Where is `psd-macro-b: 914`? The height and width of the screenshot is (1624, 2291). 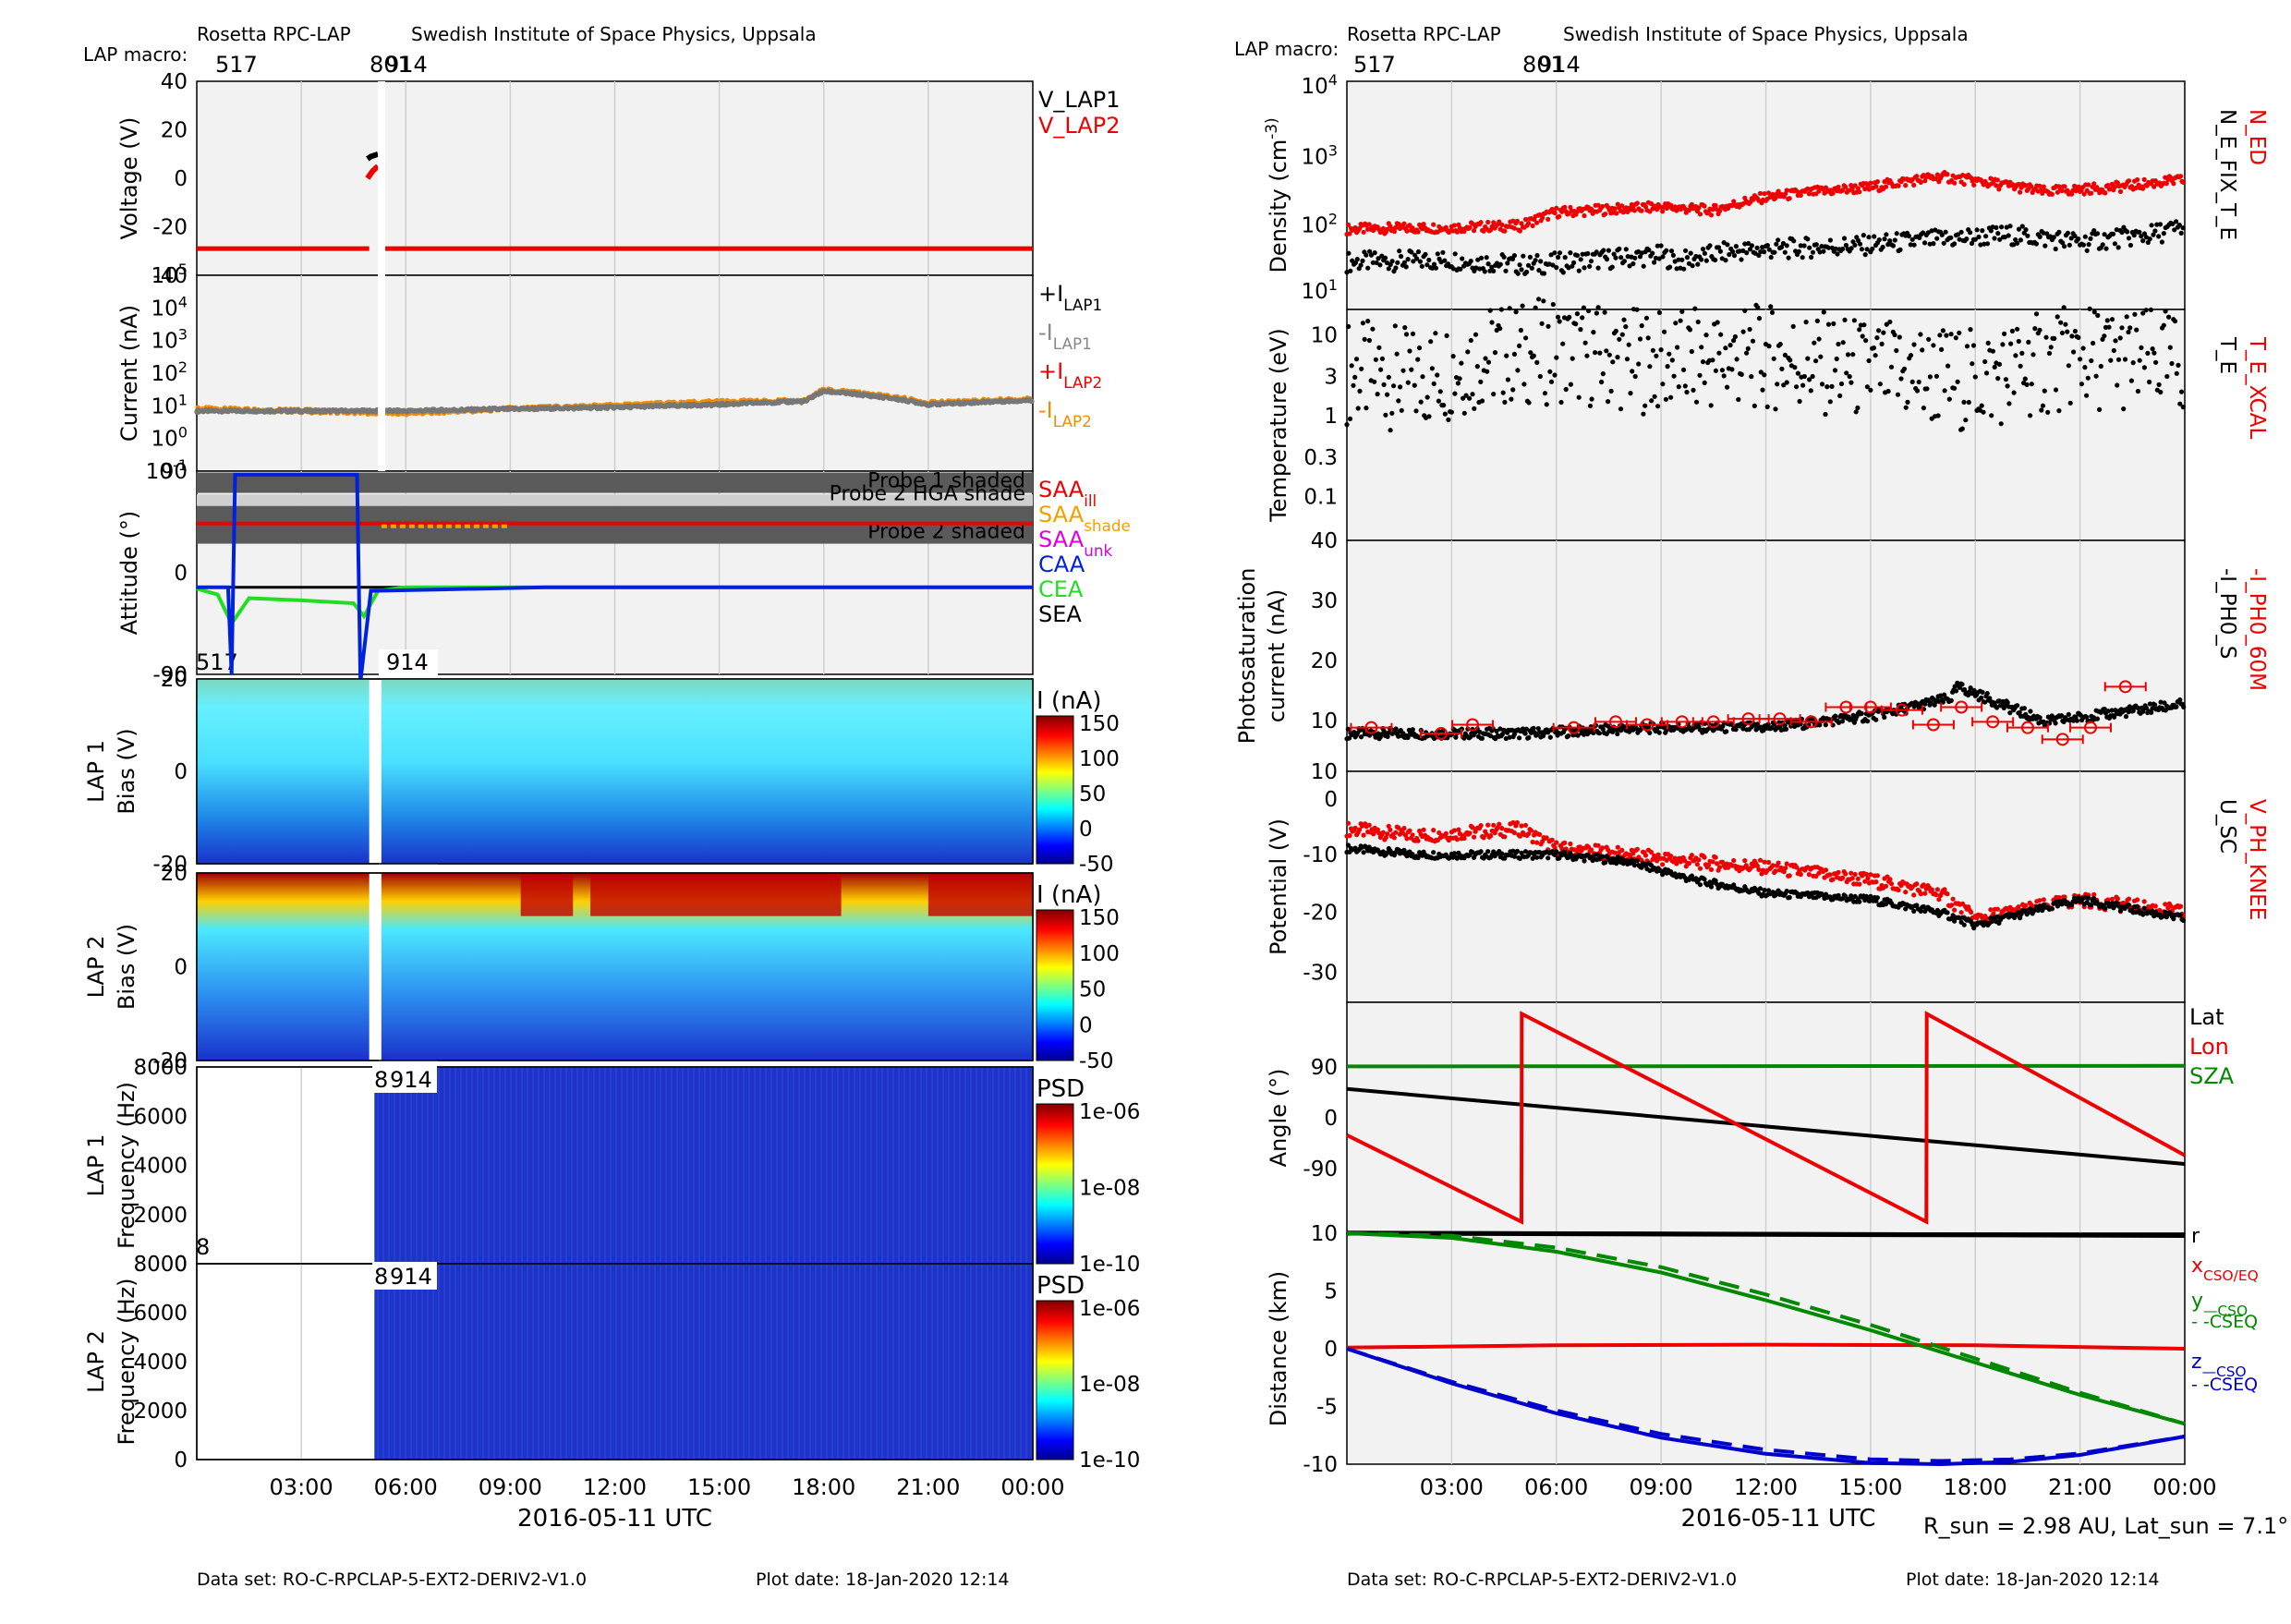
psd-macro-b: 914 is located at coordinates (411, 1080).